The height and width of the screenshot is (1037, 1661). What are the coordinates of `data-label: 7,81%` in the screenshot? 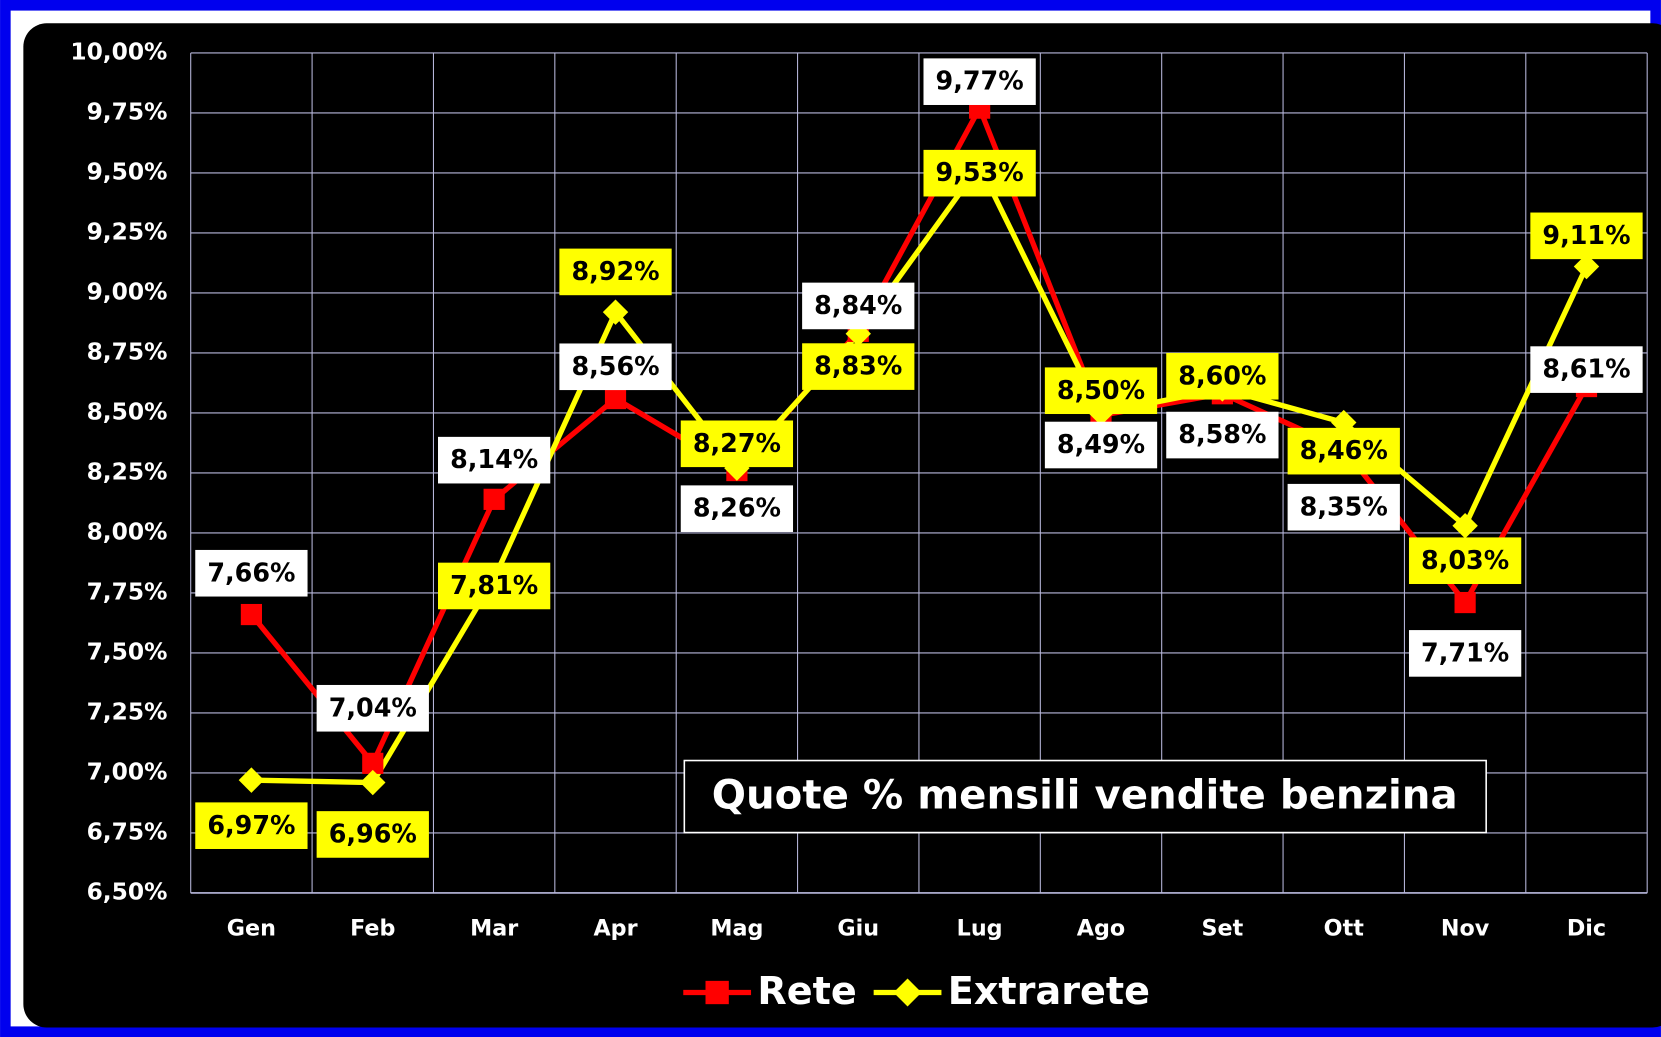 It's located at (494, 585).